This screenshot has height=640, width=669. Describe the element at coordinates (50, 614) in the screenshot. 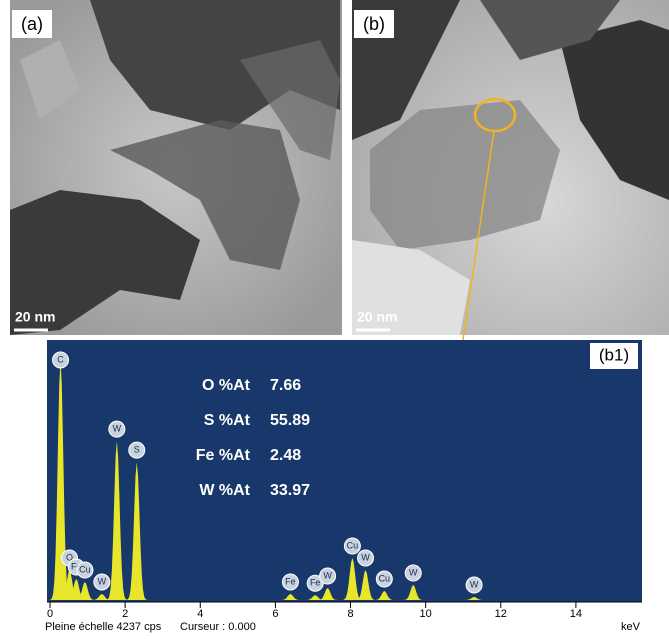

I see `x-tick-label: 0` at that location.